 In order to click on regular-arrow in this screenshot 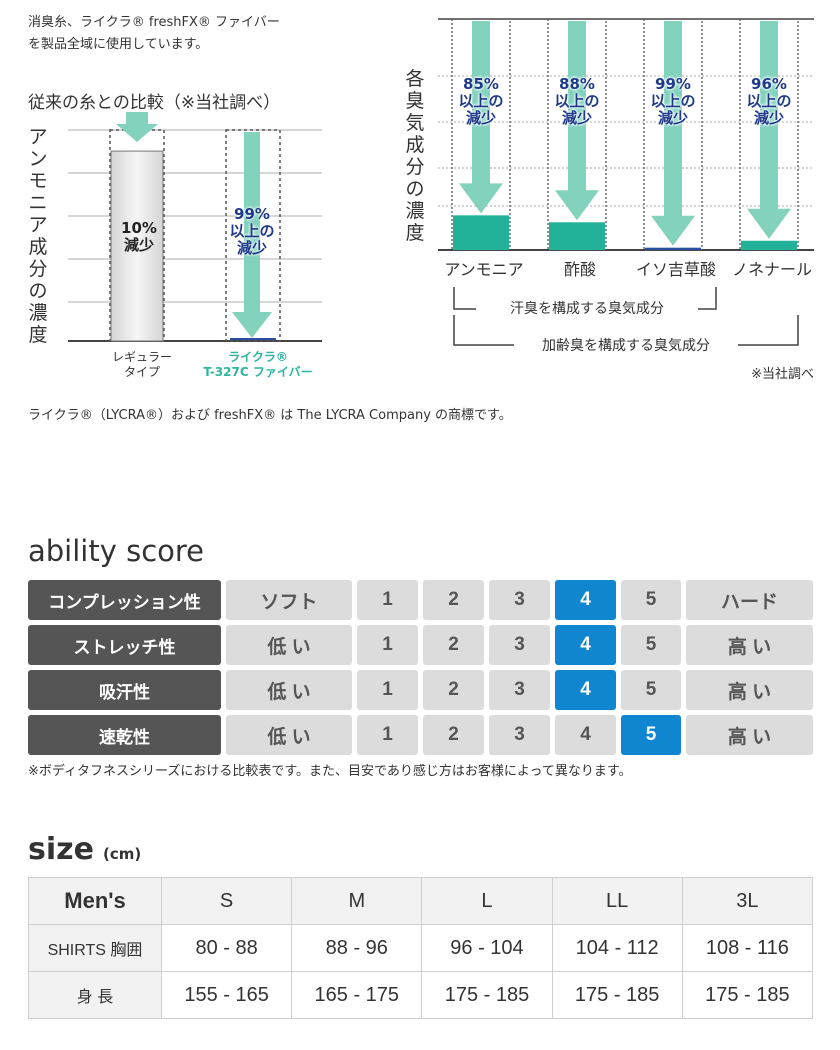, I will do `click(137, 127)`.